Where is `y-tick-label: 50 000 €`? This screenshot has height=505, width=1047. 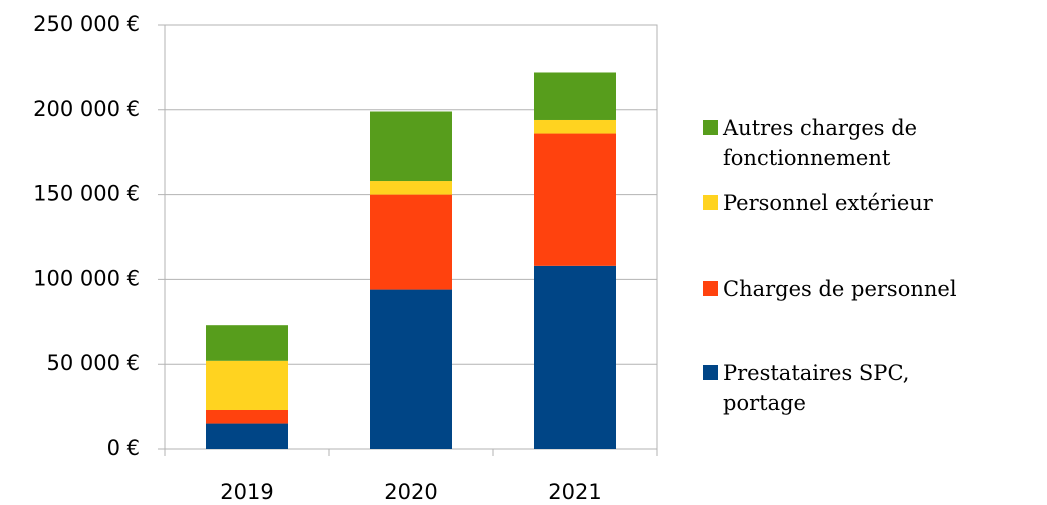
y-tick-label: 50 000 € is located at coordinates (93, 363).